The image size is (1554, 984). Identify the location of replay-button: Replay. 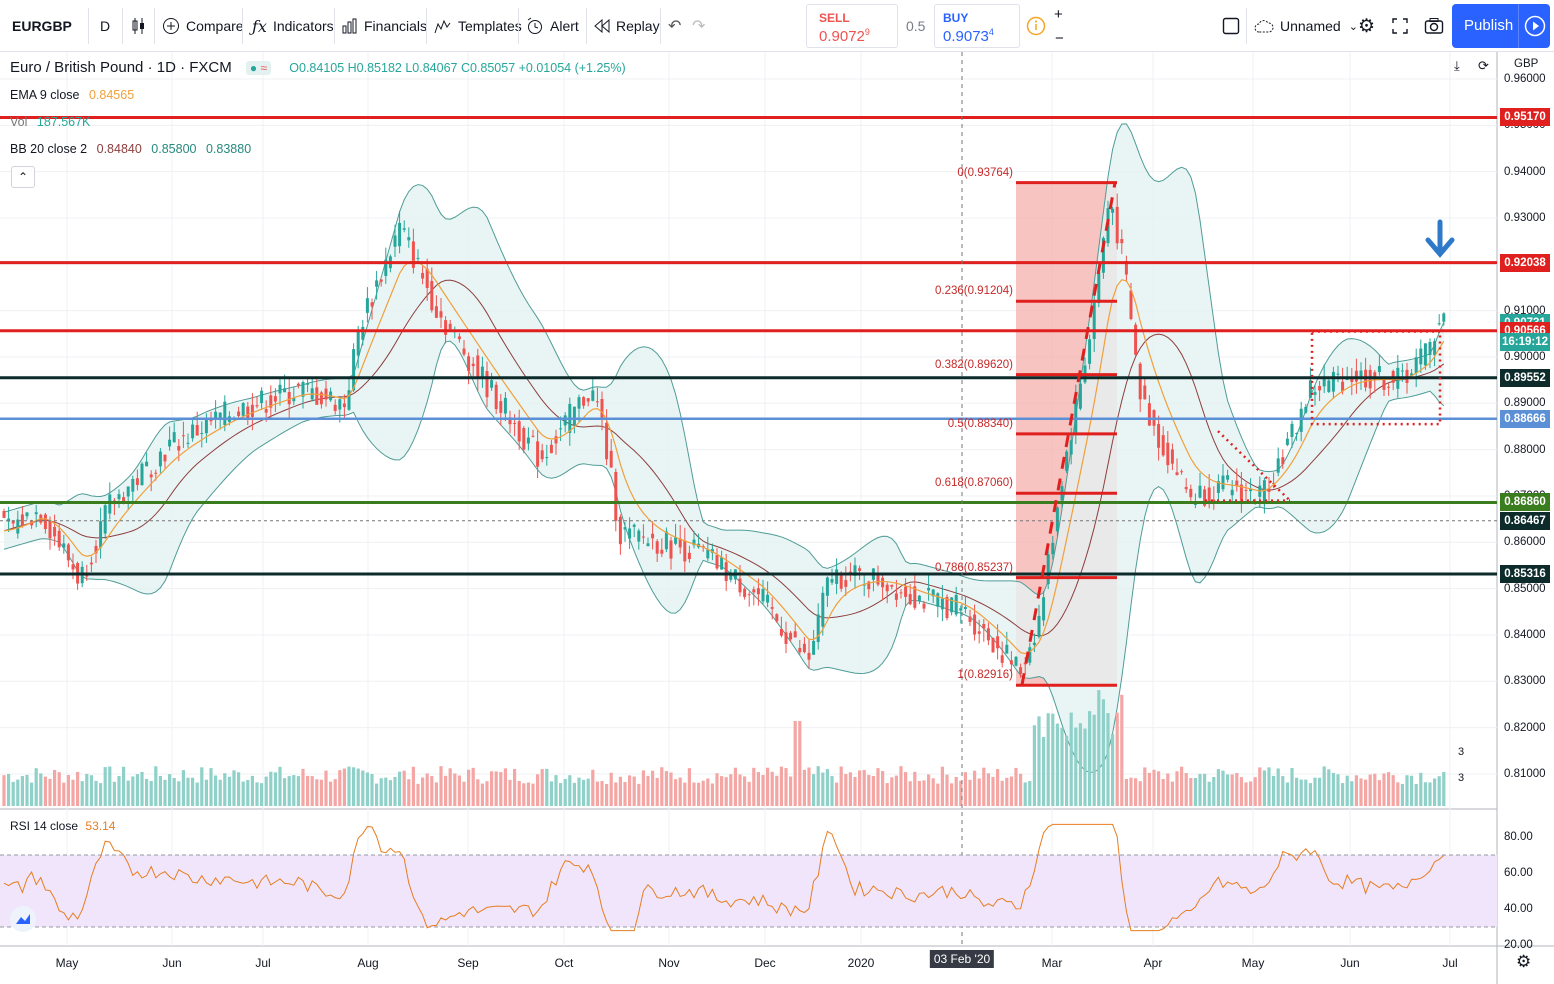
(627, 26).